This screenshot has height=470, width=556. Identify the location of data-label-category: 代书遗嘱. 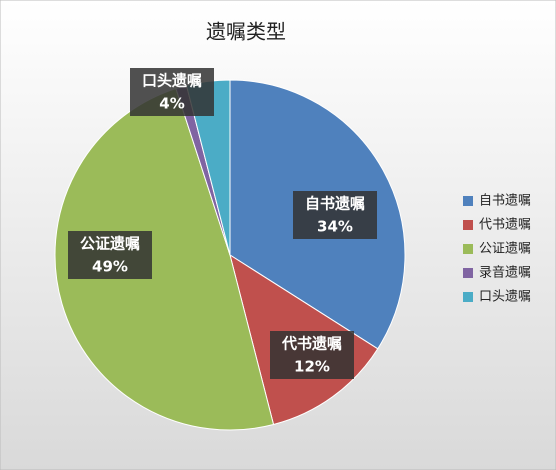
(311, 344).